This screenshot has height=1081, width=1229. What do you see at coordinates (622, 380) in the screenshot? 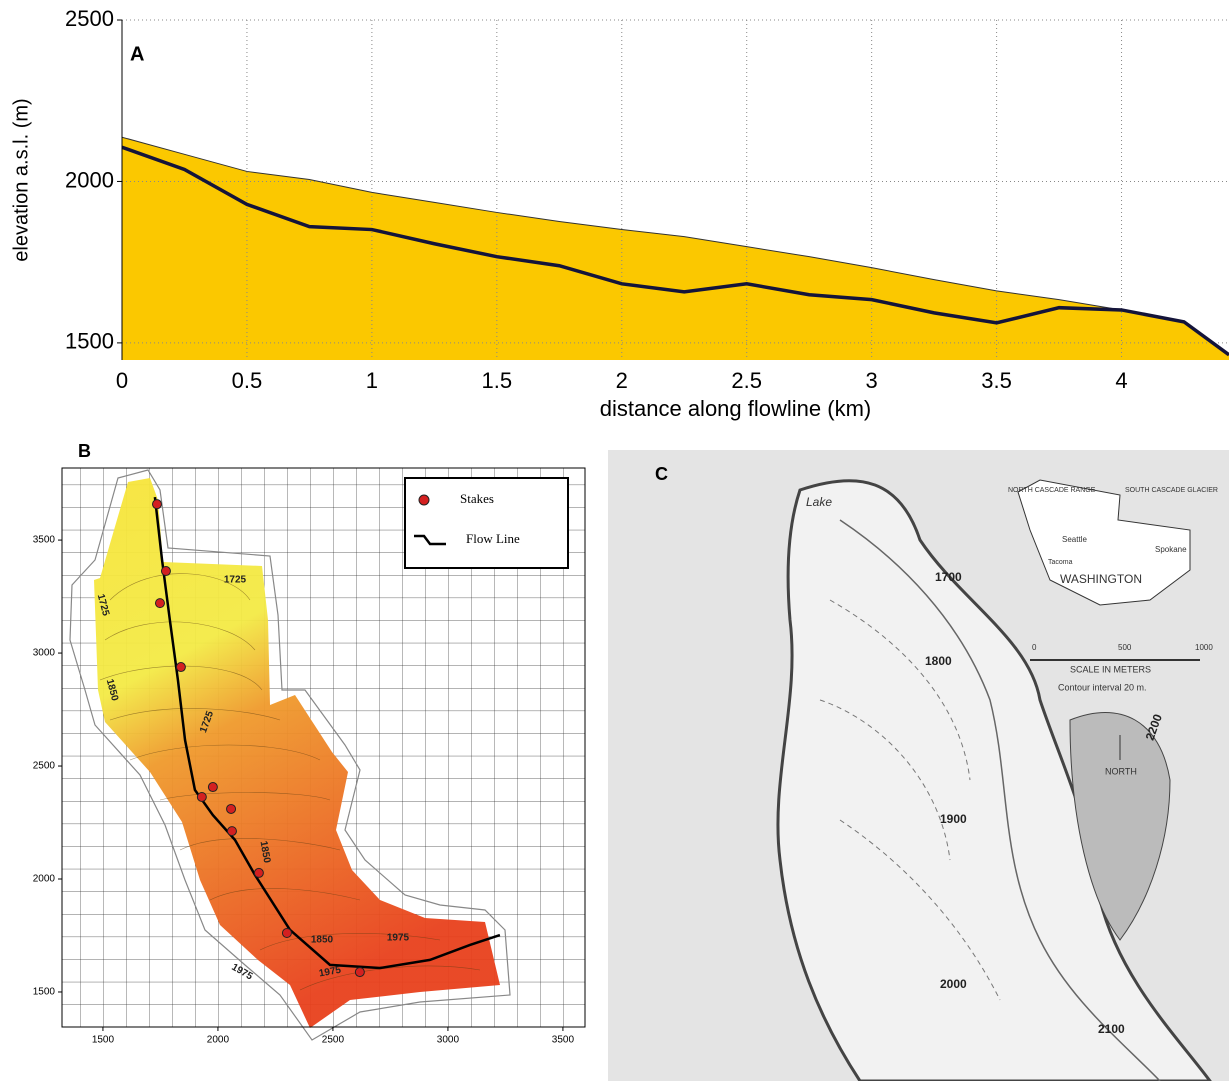
I see `x-tick-label: 2` at bounding box center [622, 380].